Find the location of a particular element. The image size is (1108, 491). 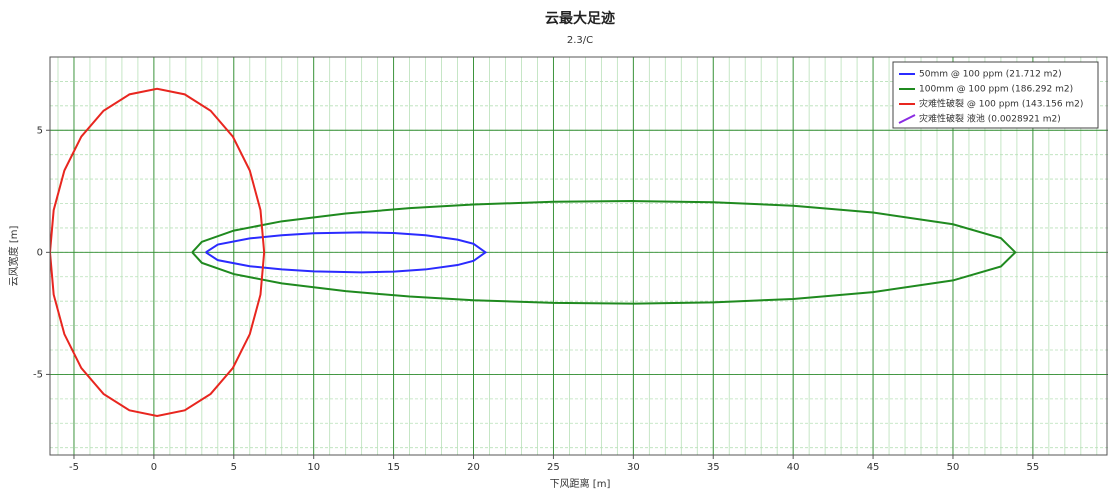

x-tick-label: 55 is located at coordinates (1033, 467).